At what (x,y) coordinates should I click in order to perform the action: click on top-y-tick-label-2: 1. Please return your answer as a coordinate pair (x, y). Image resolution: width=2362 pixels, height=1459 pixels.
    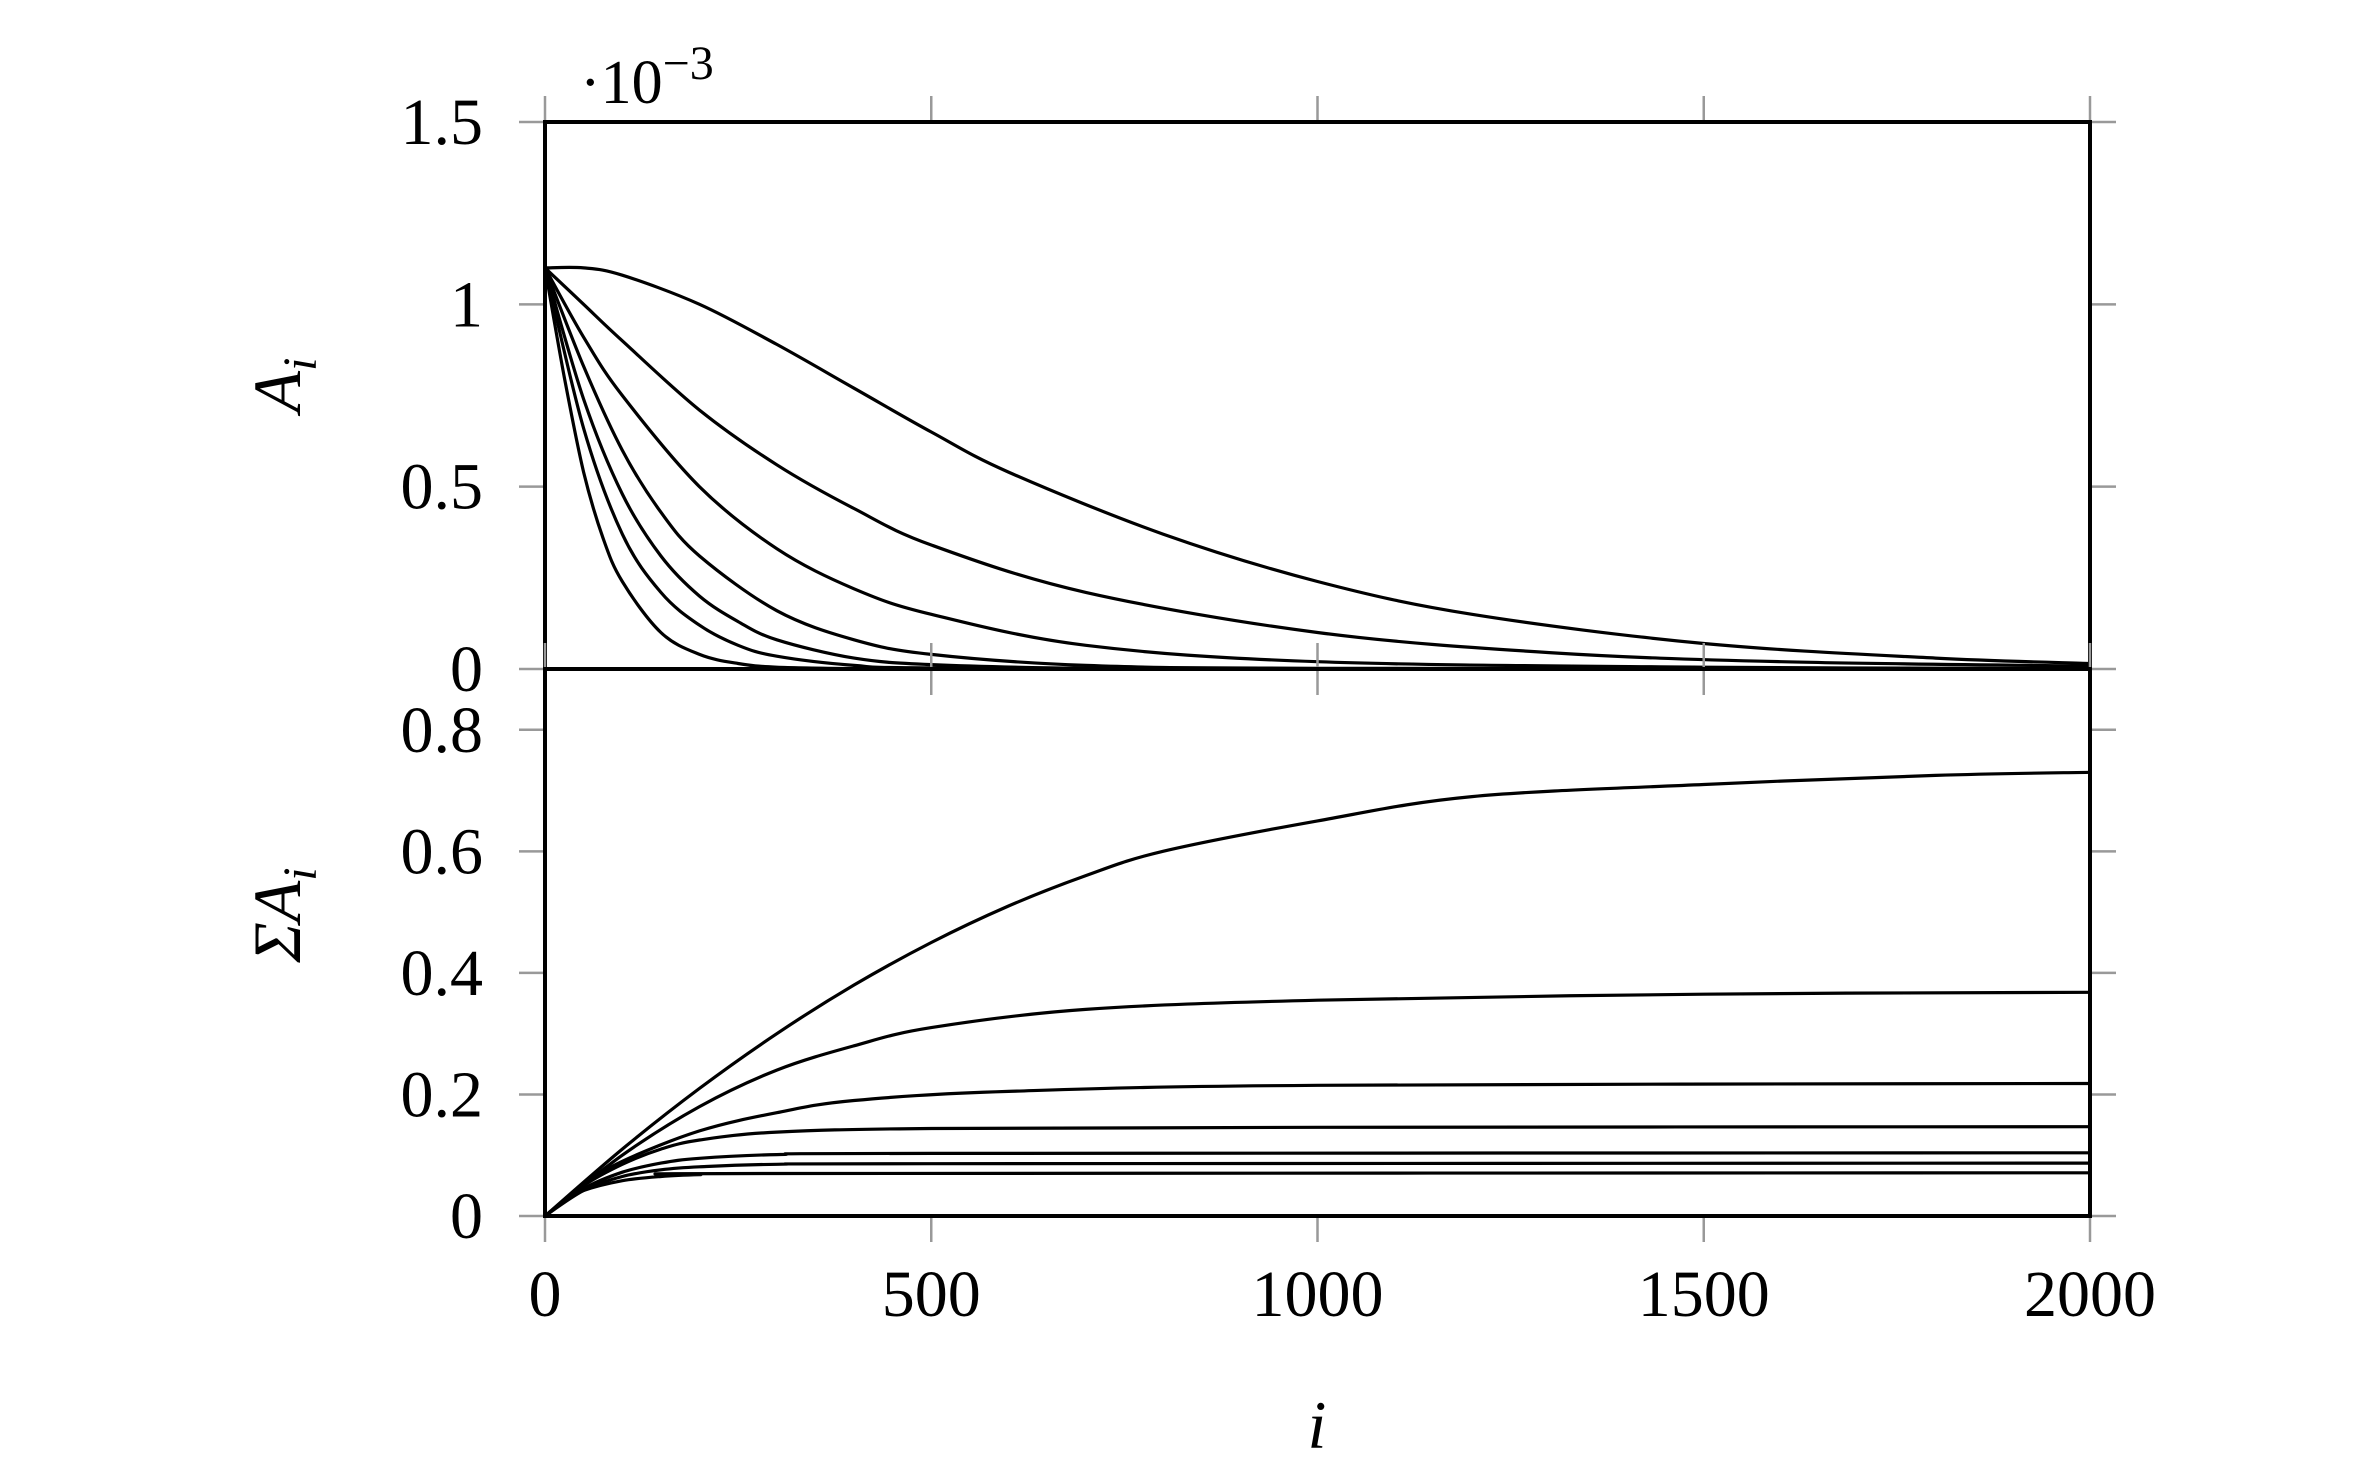
    Looking at the image, I should click on (466, 304).